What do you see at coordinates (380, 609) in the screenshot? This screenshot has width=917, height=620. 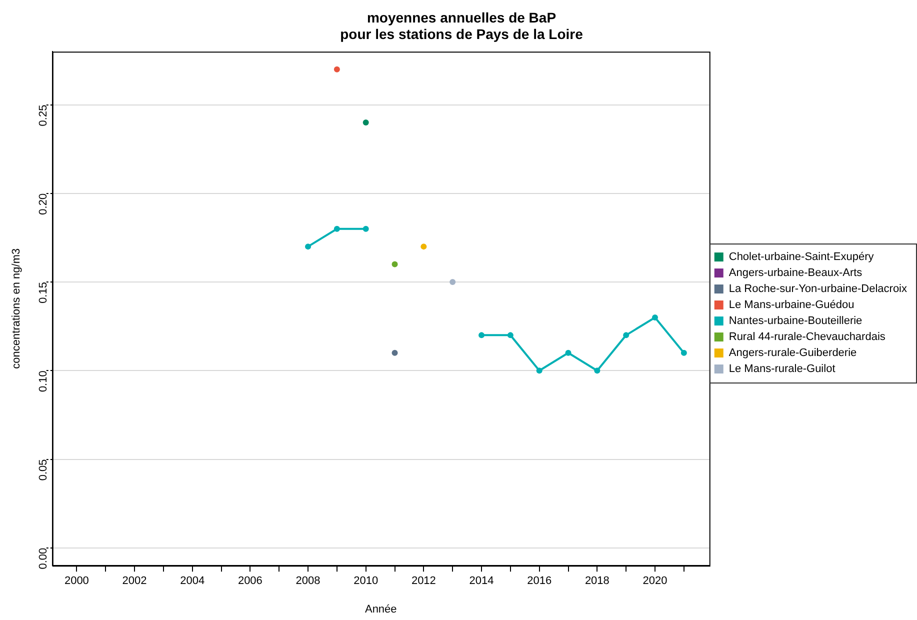 I see `x-axis-title: Année` at bounding box center [380, 609].